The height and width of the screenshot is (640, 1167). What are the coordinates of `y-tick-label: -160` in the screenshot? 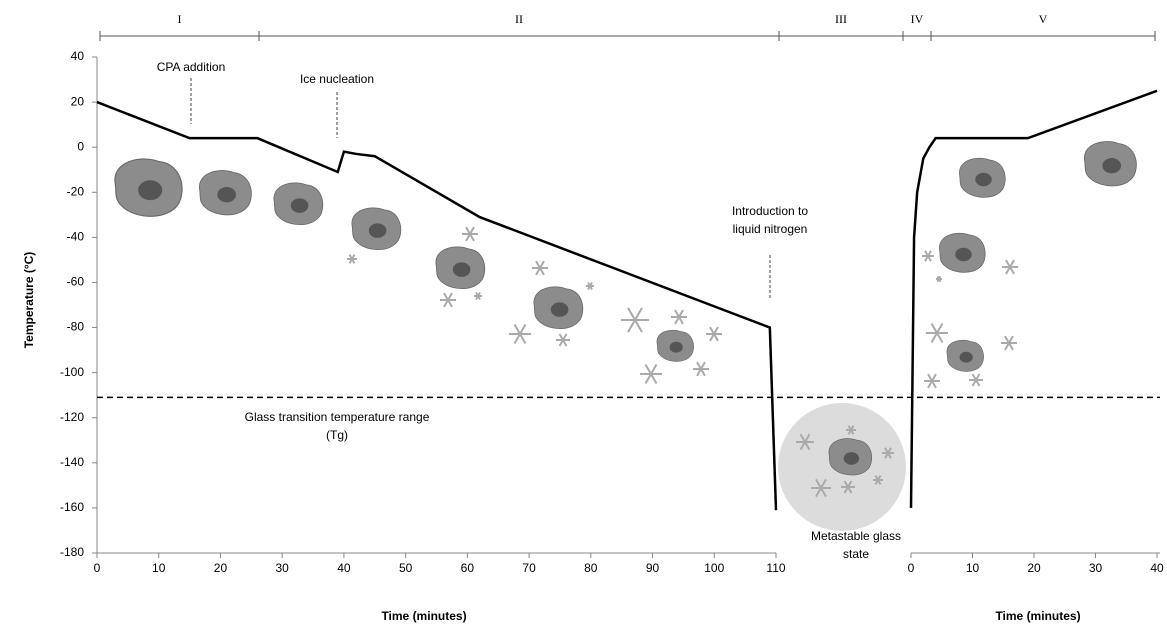 It's located at (72, 507).